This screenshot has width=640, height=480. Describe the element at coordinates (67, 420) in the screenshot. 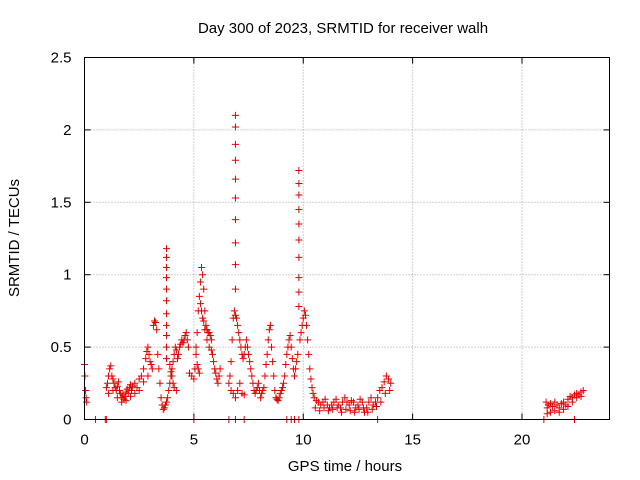

I see `y-tick-label: 0` at that location.